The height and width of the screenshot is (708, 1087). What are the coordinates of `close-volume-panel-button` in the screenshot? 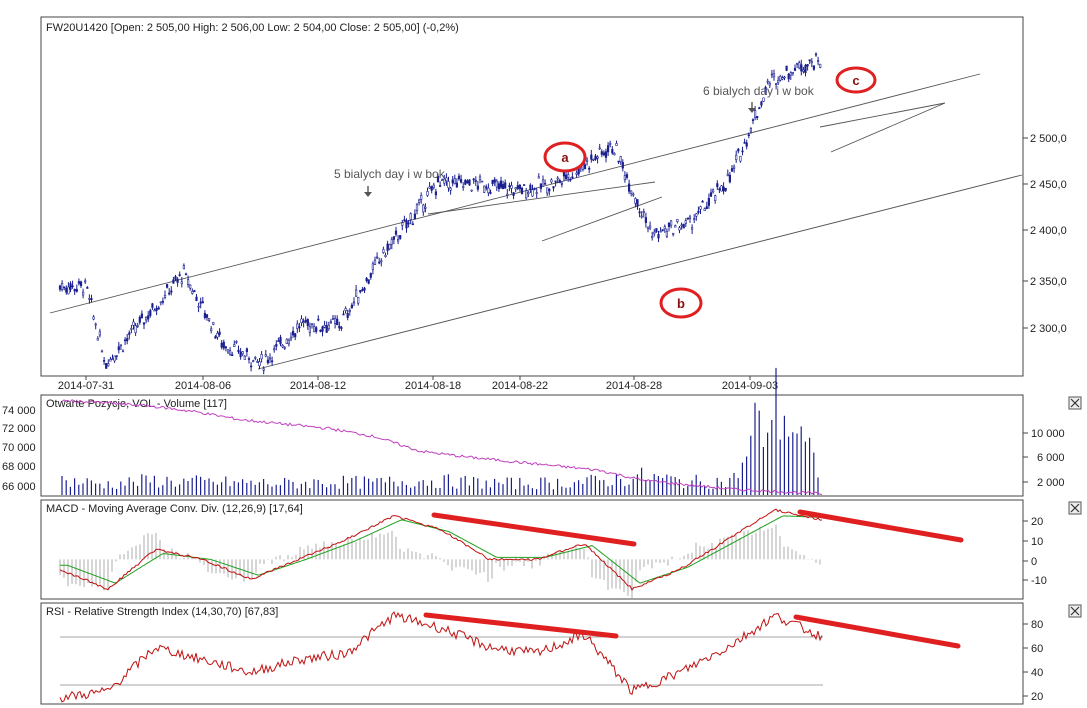 It's located at (1075, 403).